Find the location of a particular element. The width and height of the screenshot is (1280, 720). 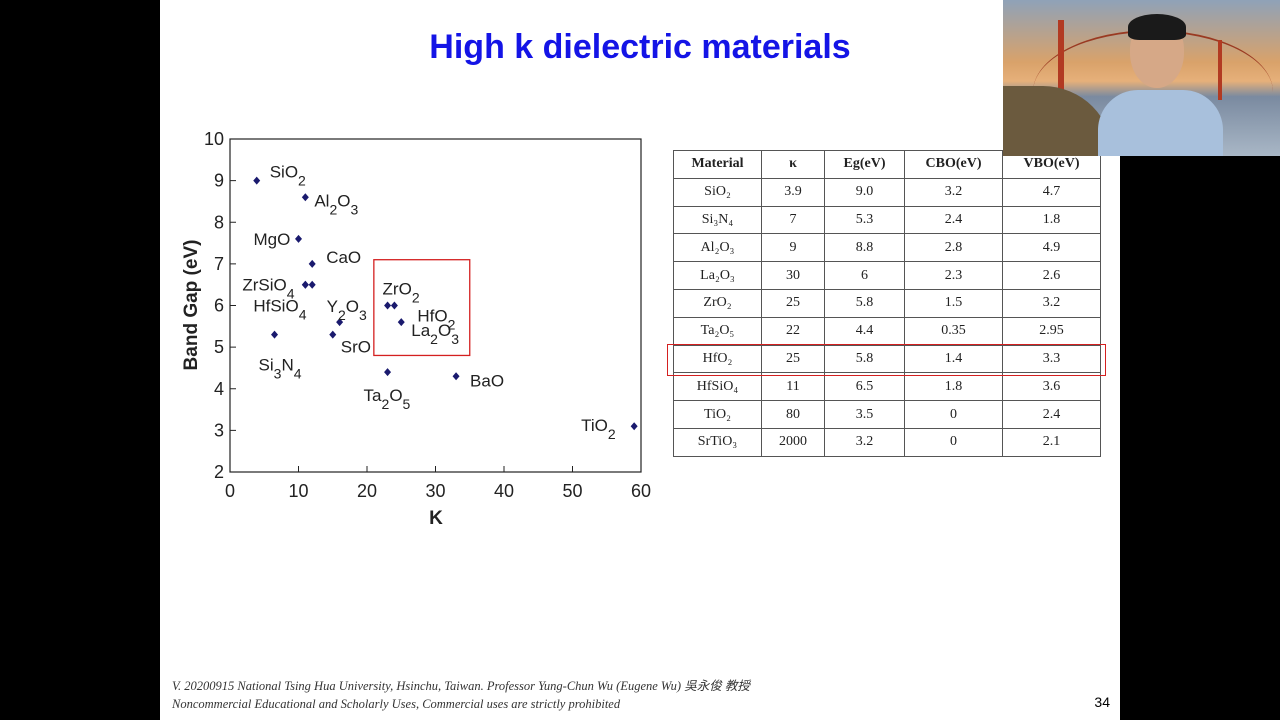

table-row: HfSiO₄ 11 6.5 1.8 3.6 is located at coordinates (887, 387).